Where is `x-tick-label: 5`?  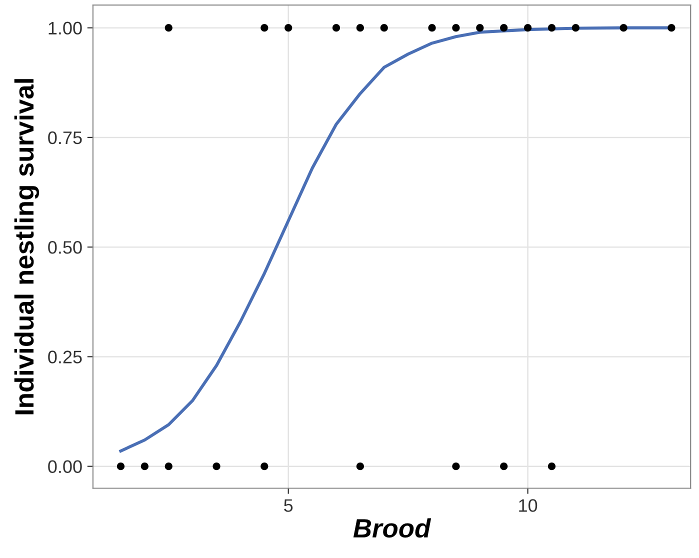
x-tick-label: 5 is located at coordinates (288, 505).